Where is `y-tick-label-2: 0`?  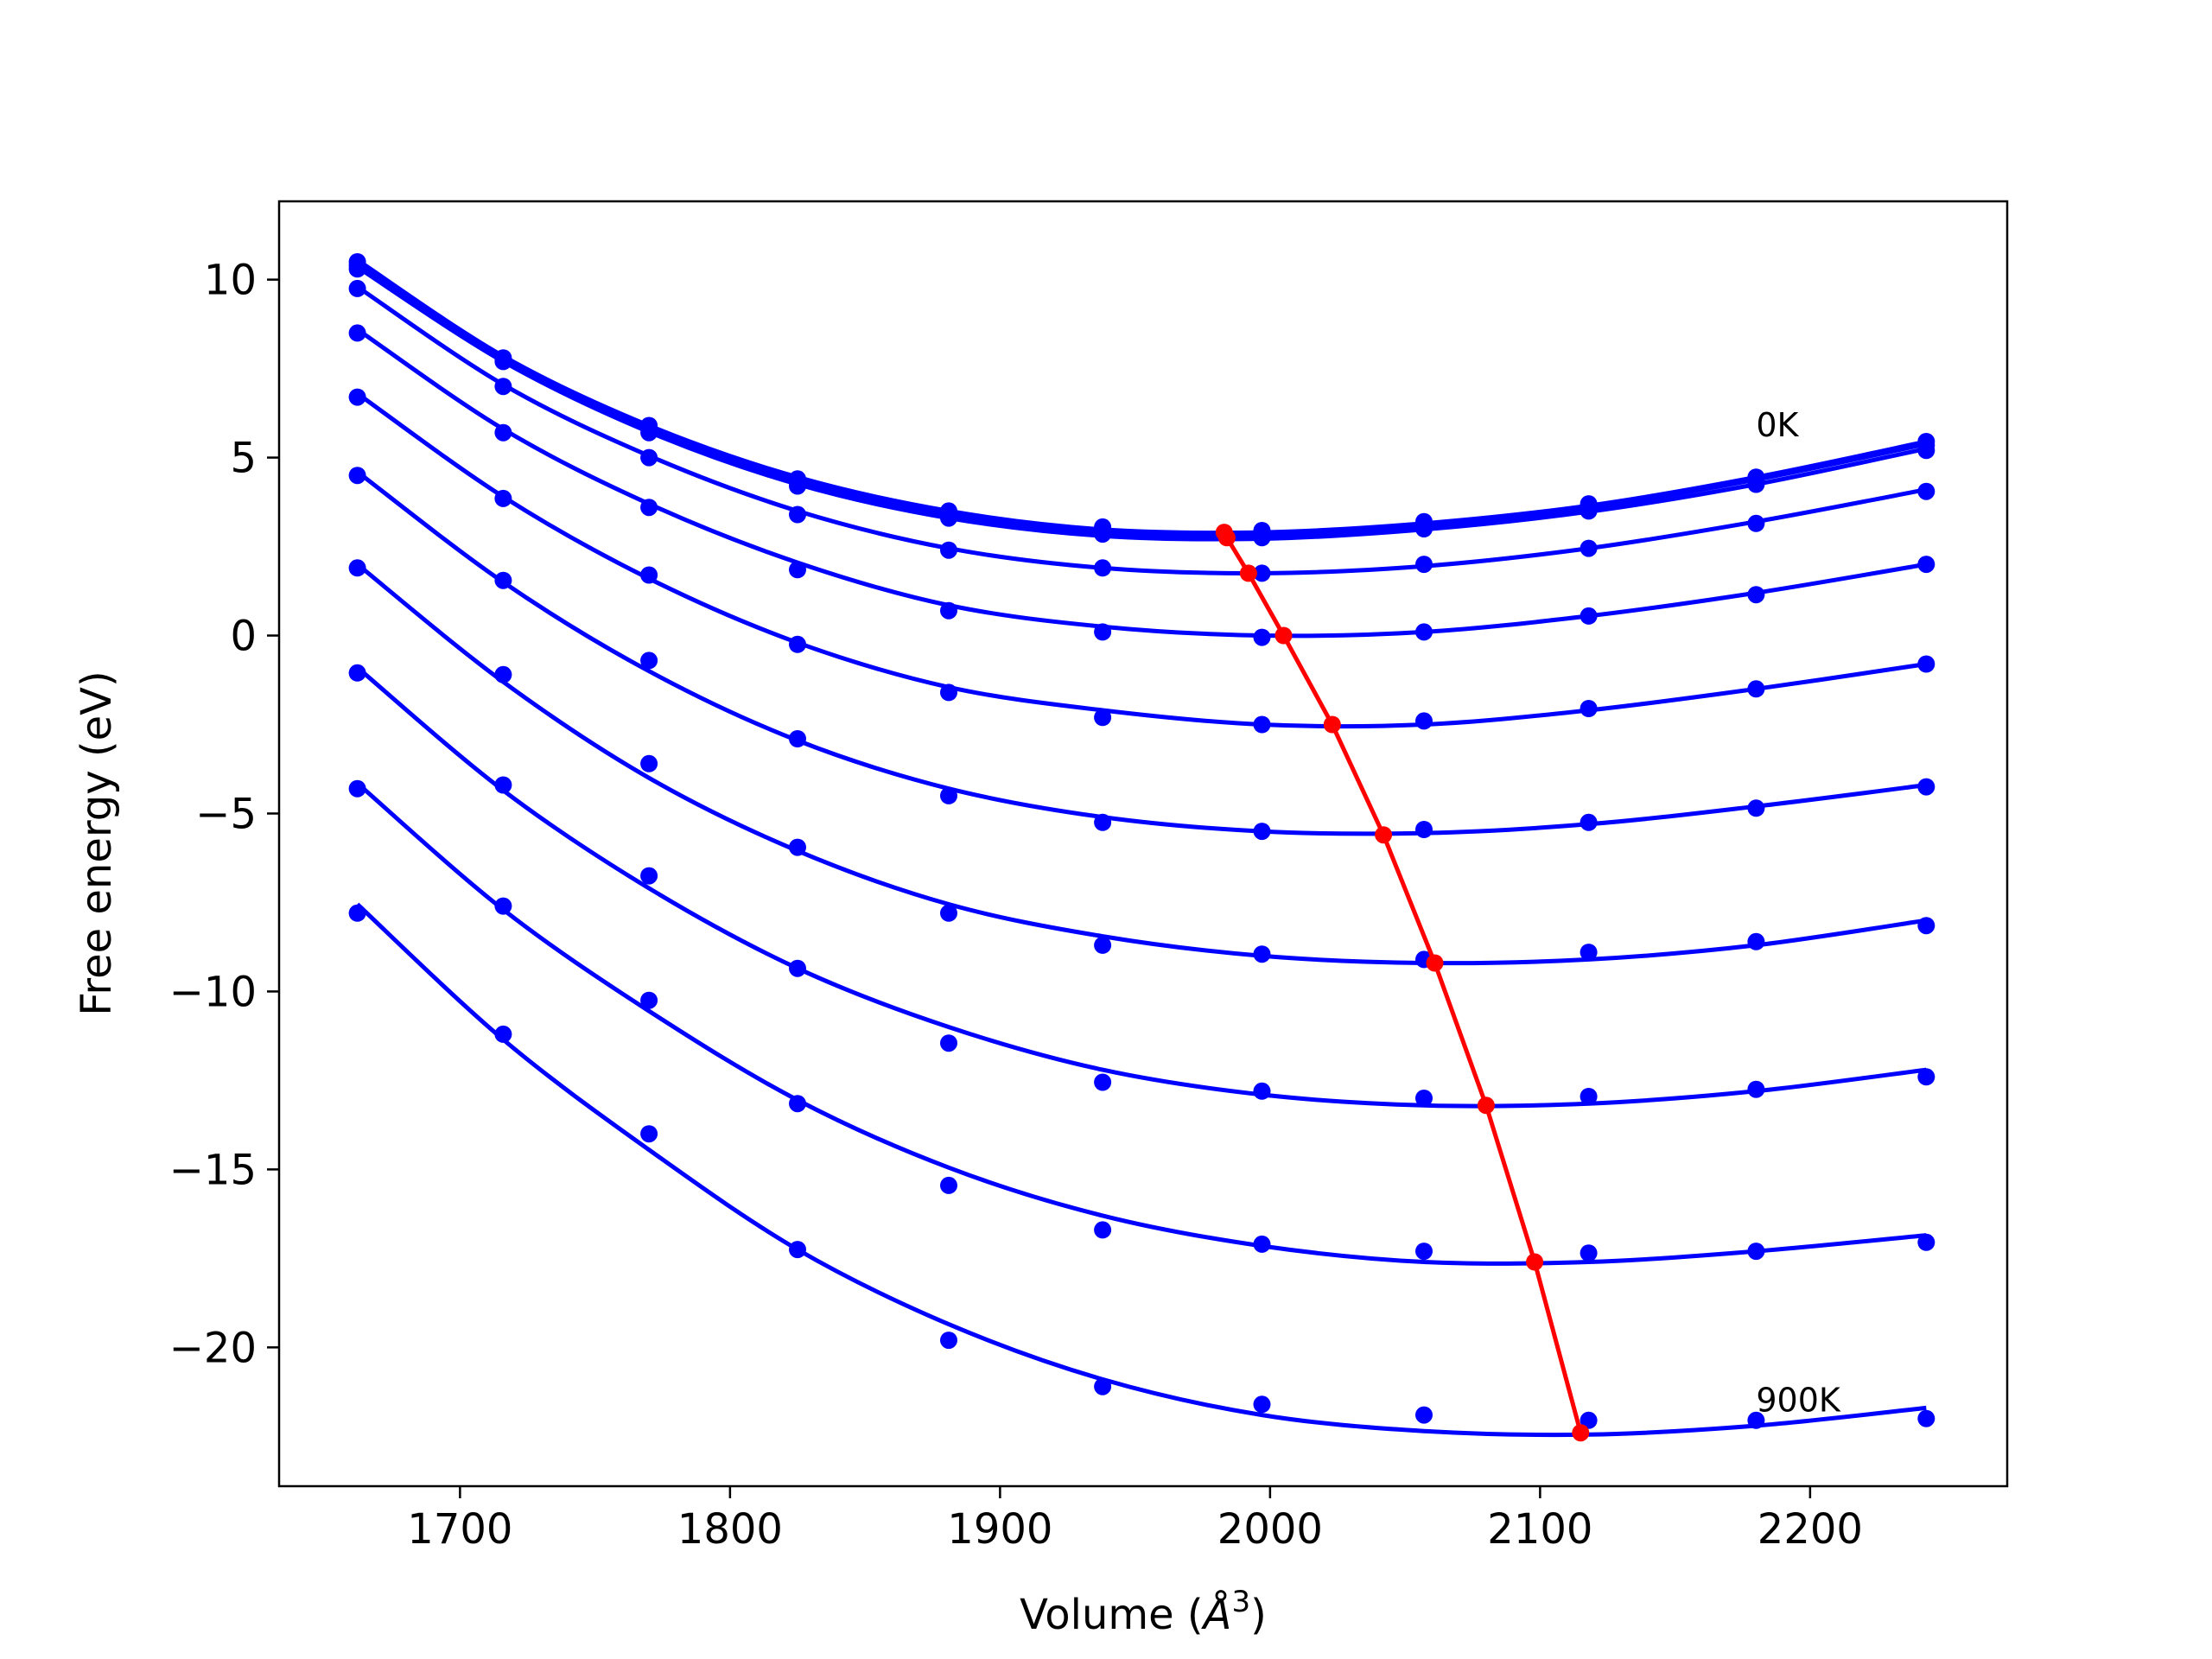 y-tick-label-2: 0 is located at coordinates (243, 637).